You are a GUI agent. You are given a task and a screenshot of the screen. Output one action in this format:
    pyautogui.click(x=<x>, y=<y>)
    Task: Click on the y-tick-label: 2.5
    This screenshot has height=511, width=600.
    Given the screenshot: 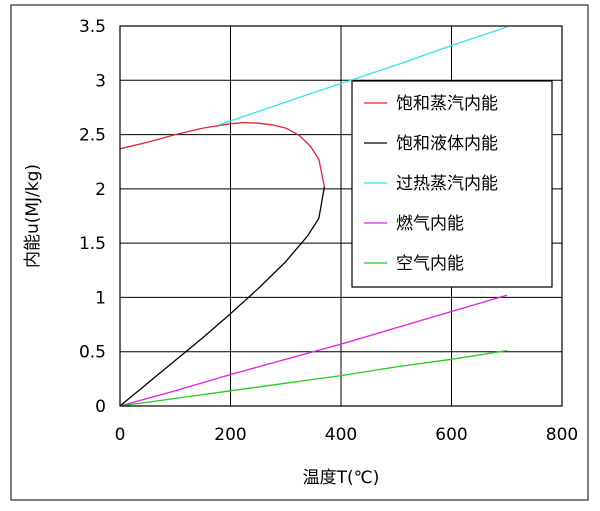 What is the action you would take?
    pyautogui.click(x=92, y=136)
    